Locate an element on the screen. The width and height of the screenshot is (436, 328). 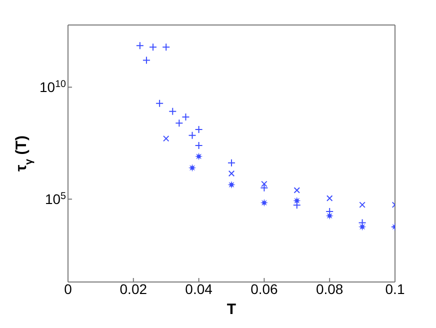
x-tick-label: 0.02 is located at coordinates (134, 289).